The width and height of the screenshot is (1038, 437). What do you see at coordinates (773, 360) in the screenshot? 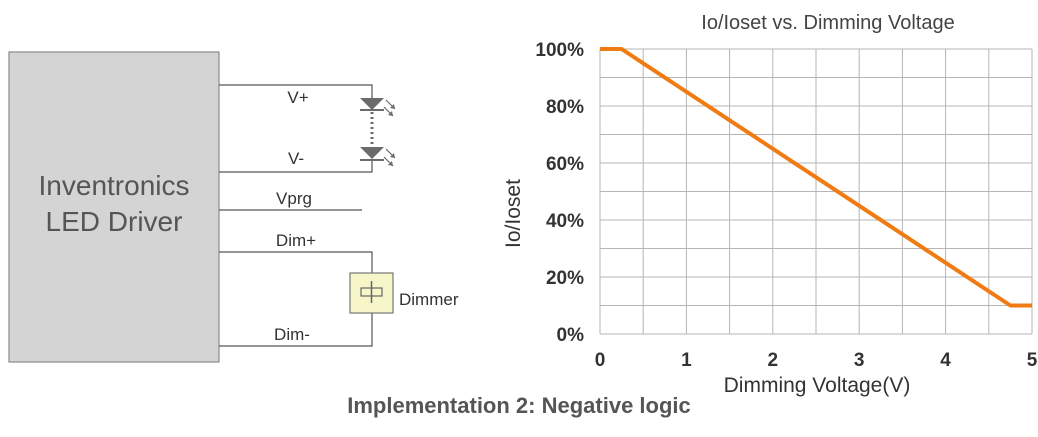
I see `x-tick-label: 2` at bounding box center [773, 360].